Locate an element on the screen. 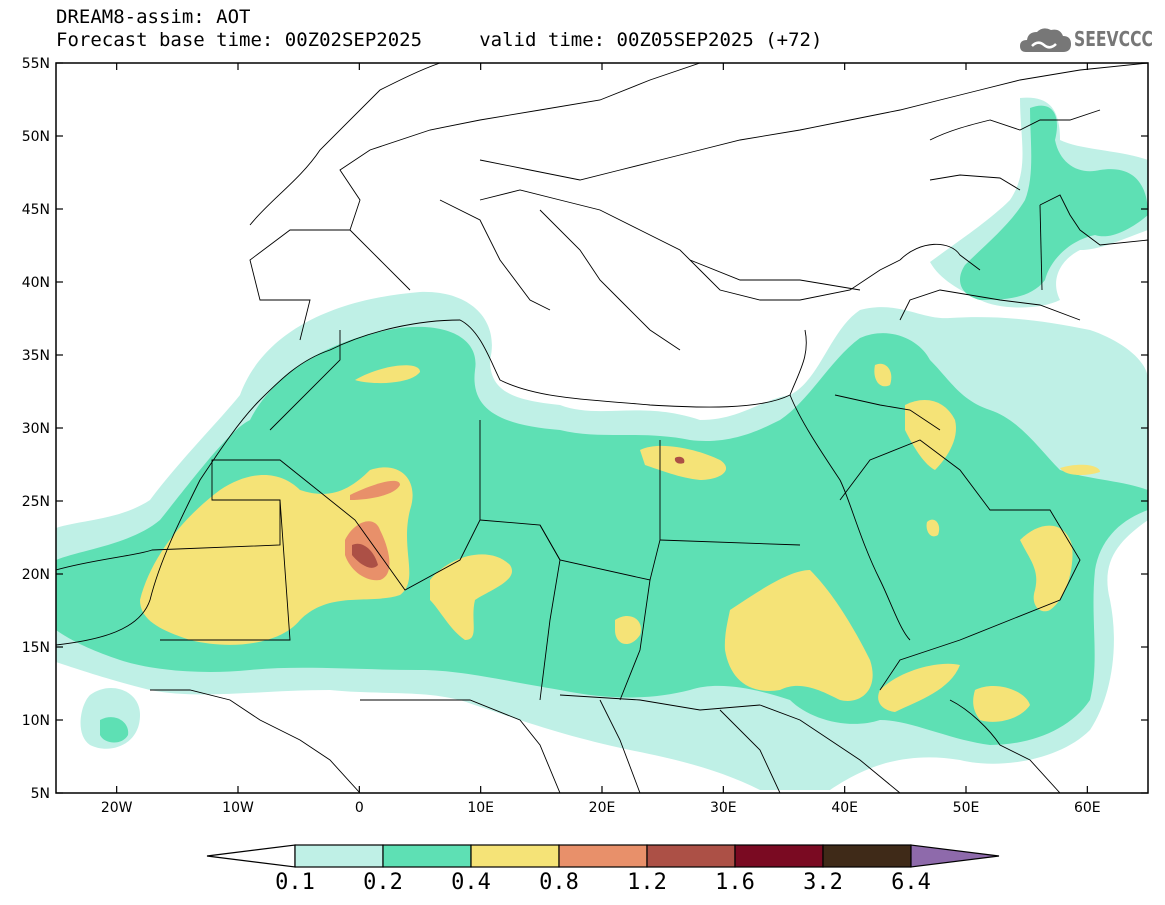 This screenshot has height=905, width=1165. colorbar-over-triangle is located at coordinates (955, 856).